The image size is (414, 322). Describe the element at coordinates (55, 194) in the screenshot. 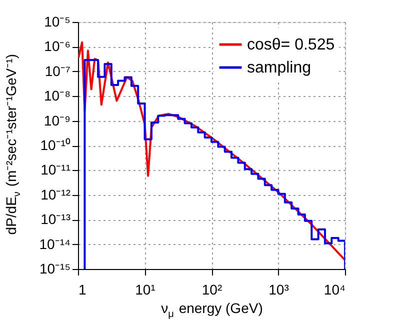

I see `y-tick-label: 10⁻¹²` at that location.